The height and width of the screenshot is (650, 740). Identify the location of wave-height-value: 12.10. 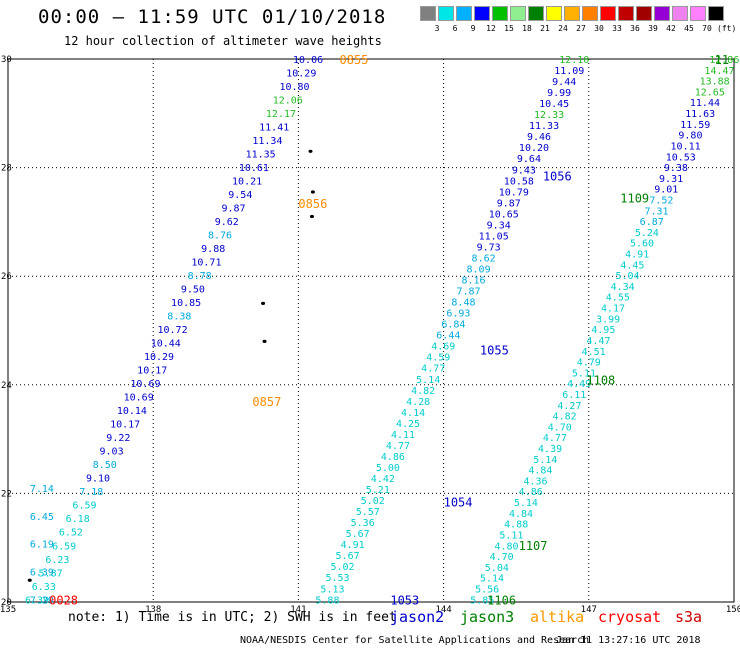
(574, 60).